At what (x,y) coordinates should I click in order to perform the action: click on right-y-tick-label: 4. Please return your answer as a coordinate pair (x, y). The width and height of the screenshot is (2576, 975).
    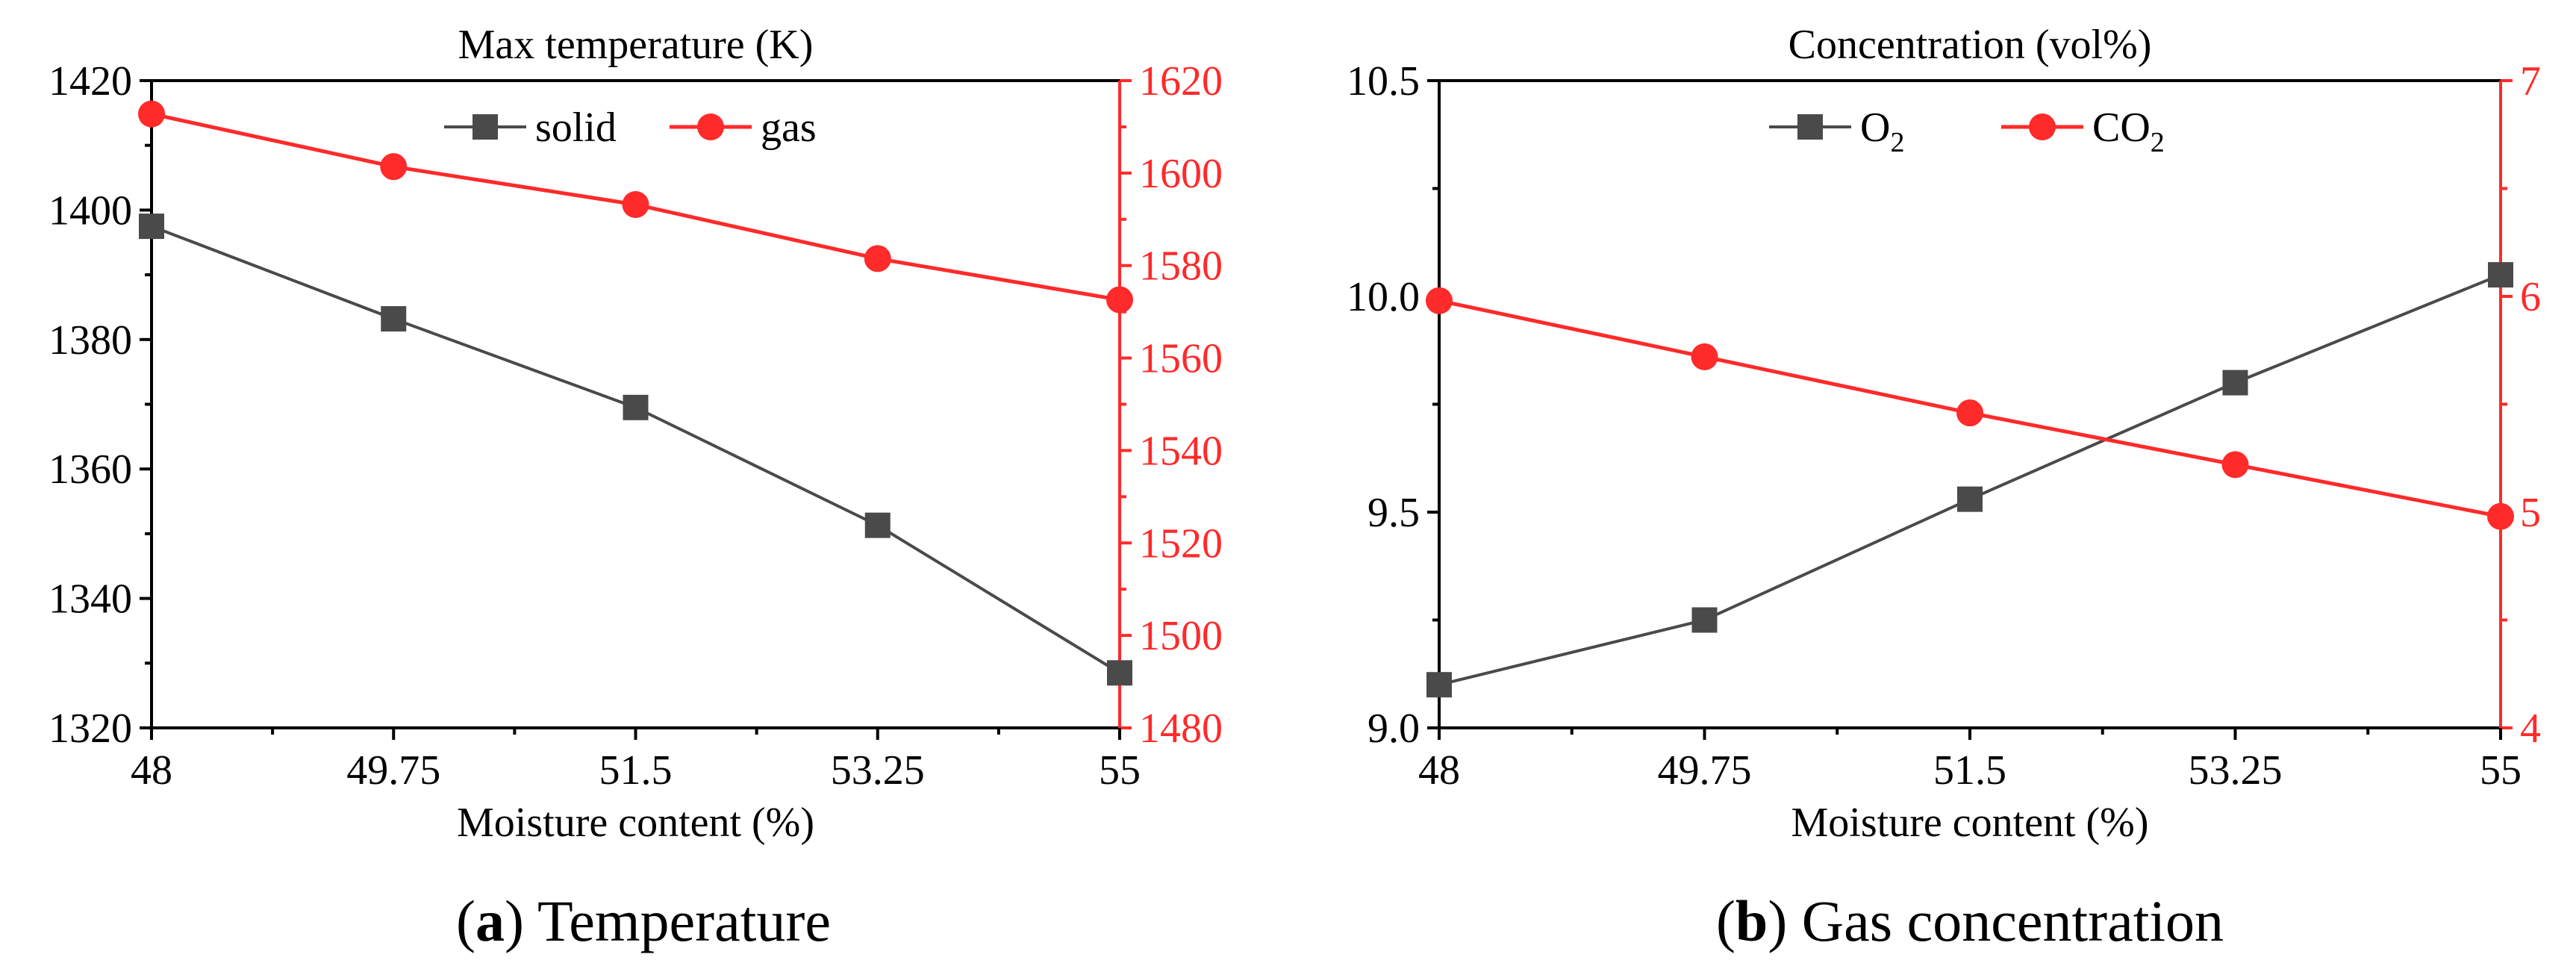
    Looking at the image, I should click on (2530, 728).